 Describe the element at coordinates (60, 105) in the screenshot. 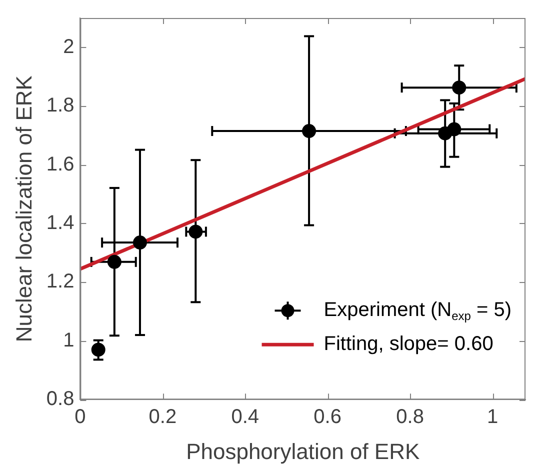

I see `y-tick-label: 1.8` at that location.